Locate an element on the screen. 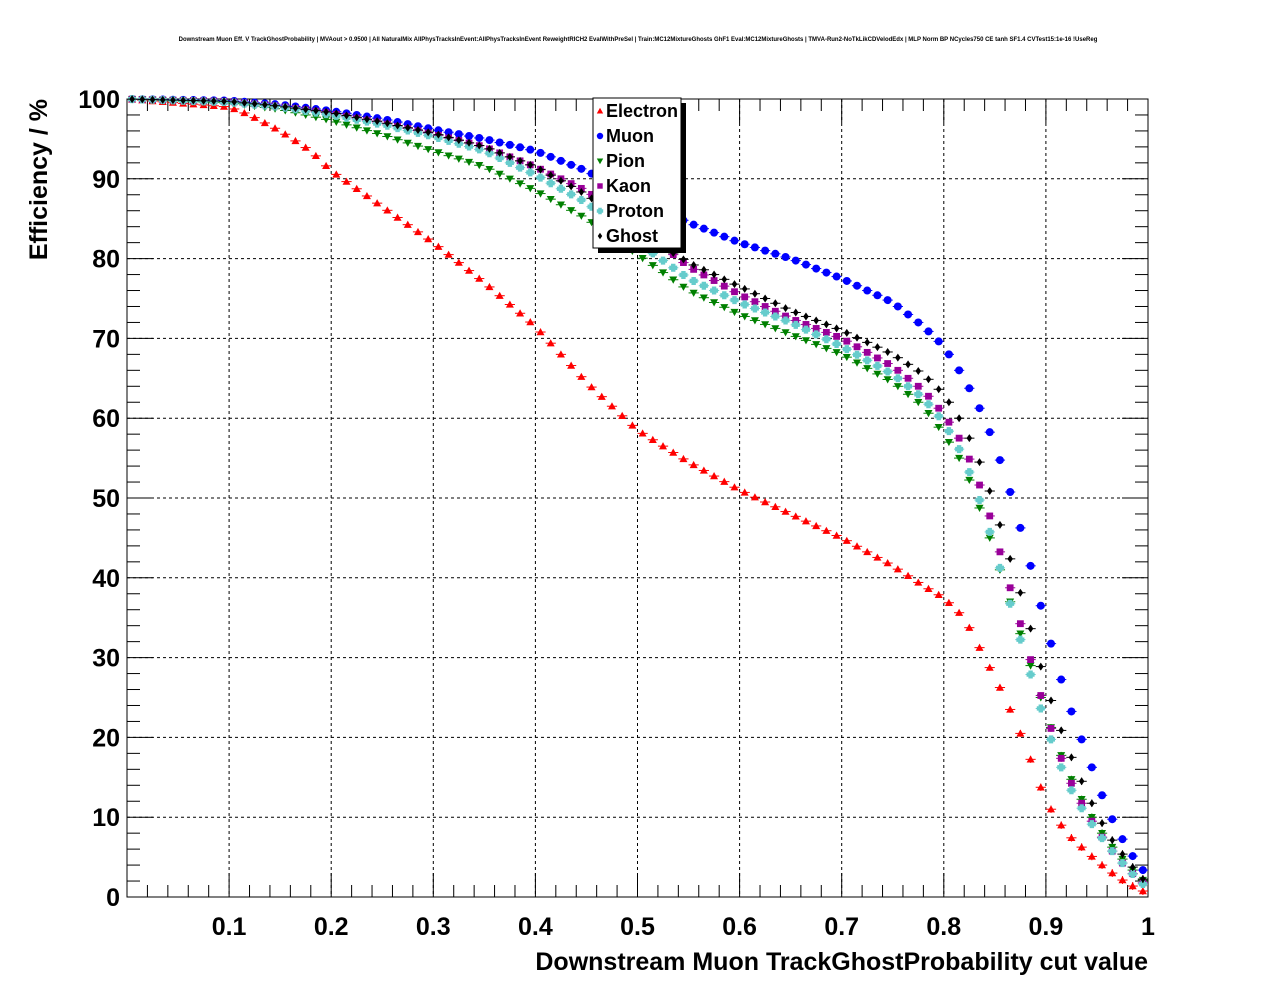  legend: Electron Muon Pion Kaon Proton Ghost is located at coordinates (639, 175).